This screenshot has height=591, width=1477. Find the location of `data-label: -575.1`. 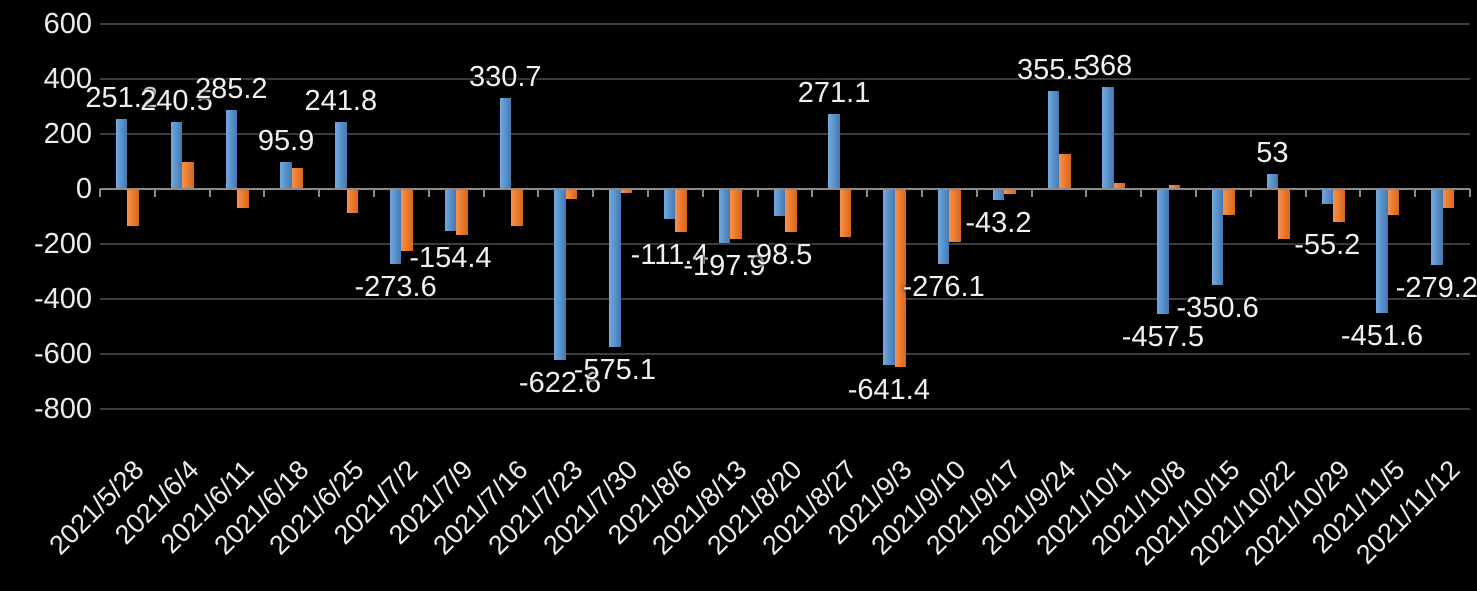

data-label: -575.1 is located at coordinates (614, 369).